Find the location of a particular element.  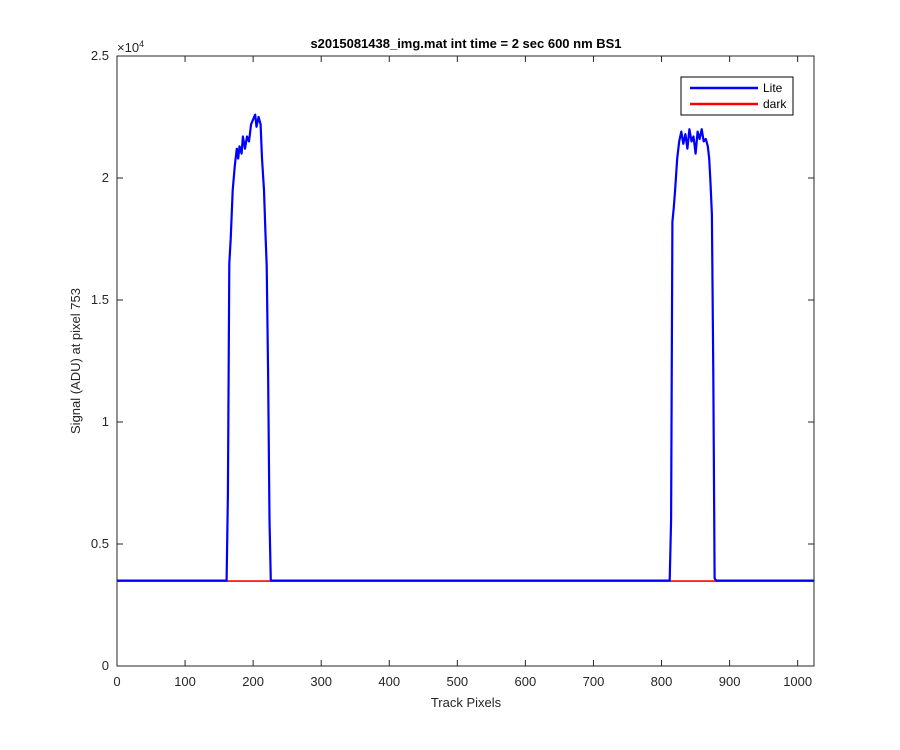

legend-box is located at coordinates (737, 96).